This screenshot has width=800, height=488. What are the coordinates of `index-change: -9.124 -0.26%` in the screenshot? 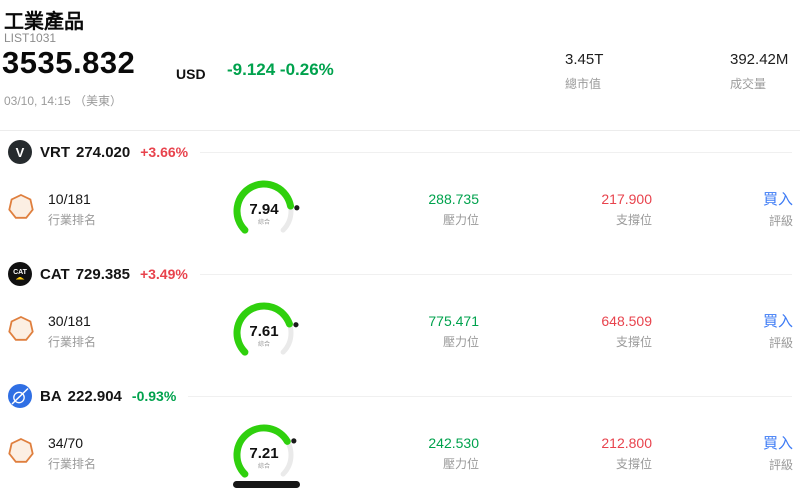 It's located at (280, 69).